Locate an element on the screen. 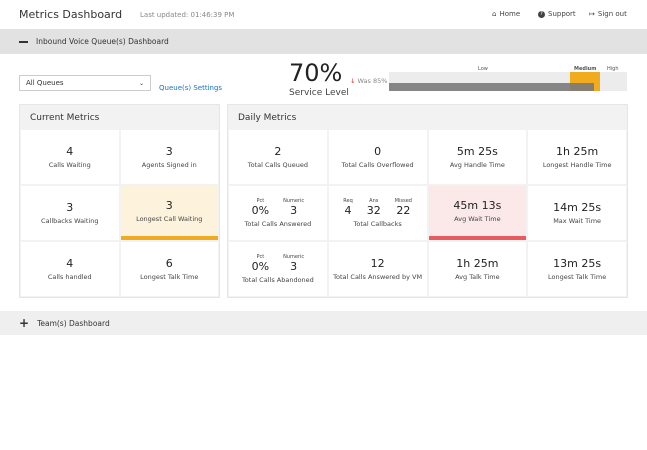 The height and width of the screenshot is (450, 647). home-icon: ⌂ is located at coordinates (494, 14).